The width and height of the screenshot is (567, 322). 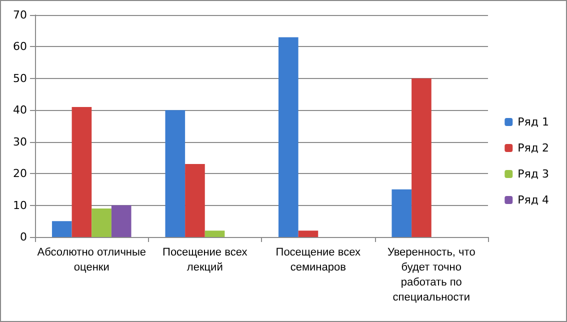 I want to click on x-tick-label: Уверенность, что будет точно работать по специальности, so click(x=431, y=275).